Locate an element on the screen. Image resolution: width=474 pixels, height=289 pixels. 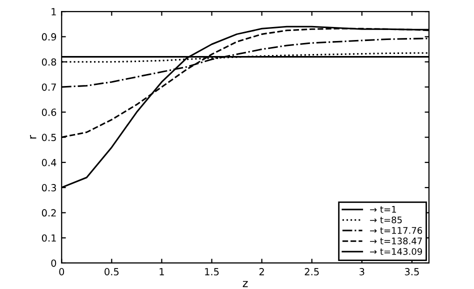
legend-label: → t=85 is located at coordinates (386, 220).